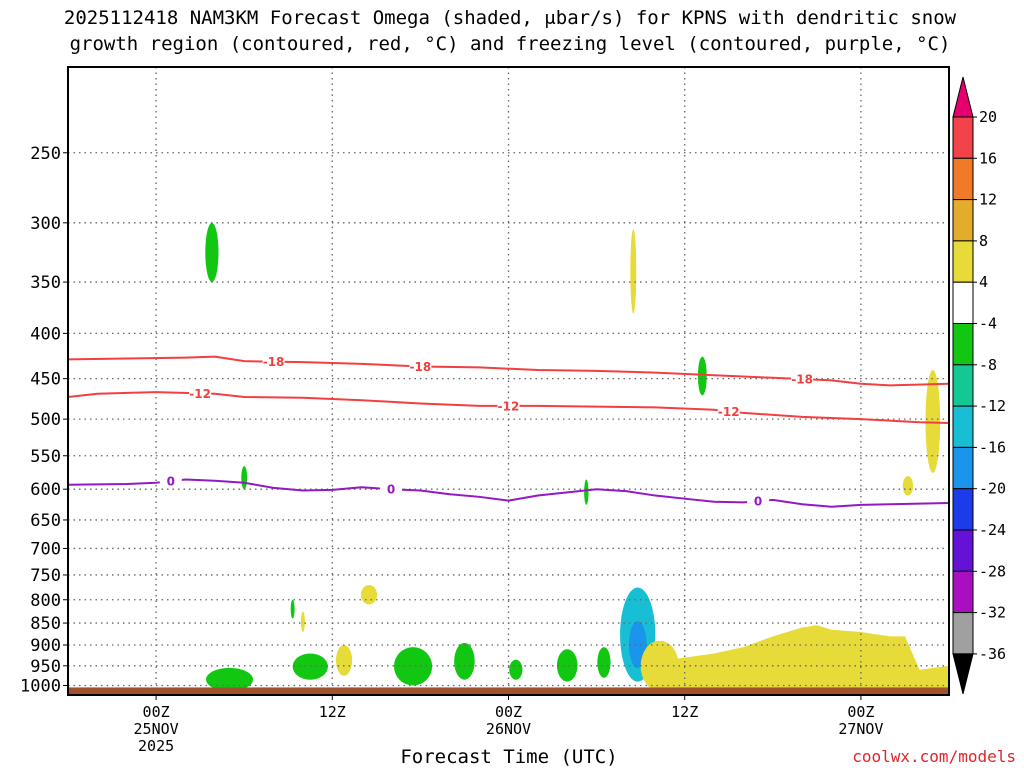 Image resolution: width=1024 pixels, height=768 pixels. Describe the element at coordinates (45, 457) in the screenshot. I see `y-tick-label: 550` at that location.